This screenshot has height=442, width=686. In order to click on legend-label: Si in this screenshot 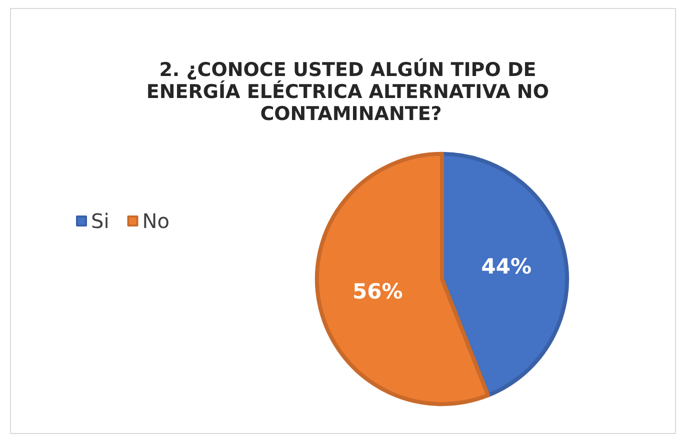, I will do `click(100, 221)`.